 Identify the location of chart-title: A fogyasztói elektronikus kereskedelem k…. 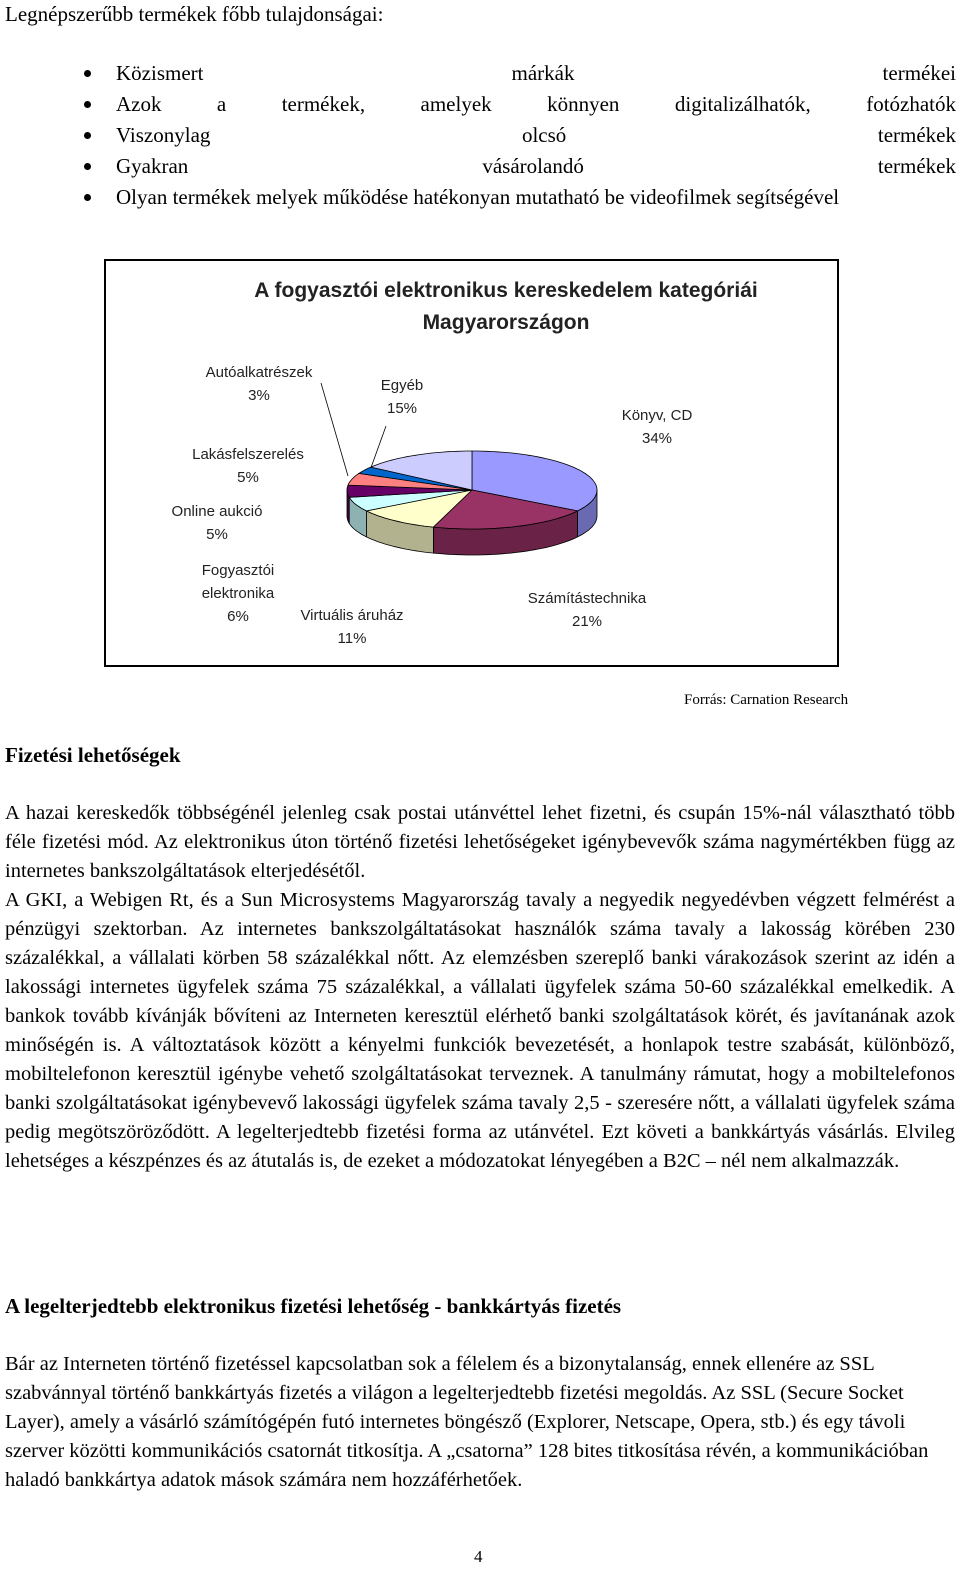
(506, 306).